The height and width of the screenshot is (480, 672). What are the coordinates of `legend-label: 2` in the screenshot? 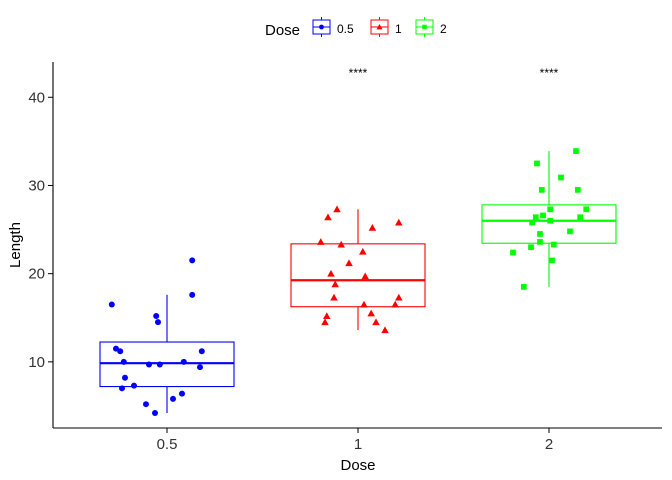 It's located at (443, 29).